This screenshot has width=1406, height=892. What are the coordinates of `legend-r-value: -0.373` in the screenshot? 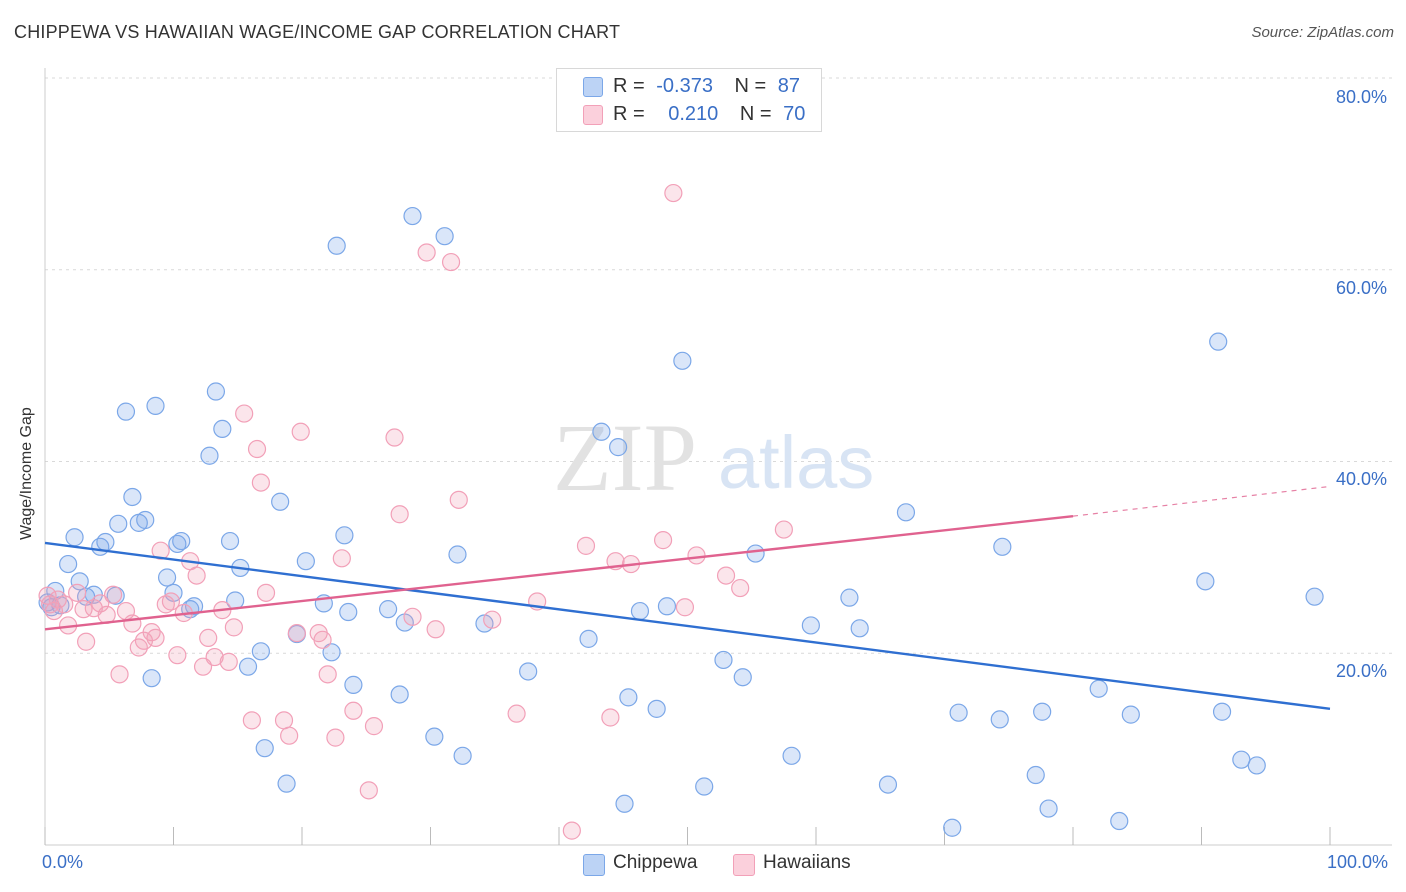 It's located at (684, 86).